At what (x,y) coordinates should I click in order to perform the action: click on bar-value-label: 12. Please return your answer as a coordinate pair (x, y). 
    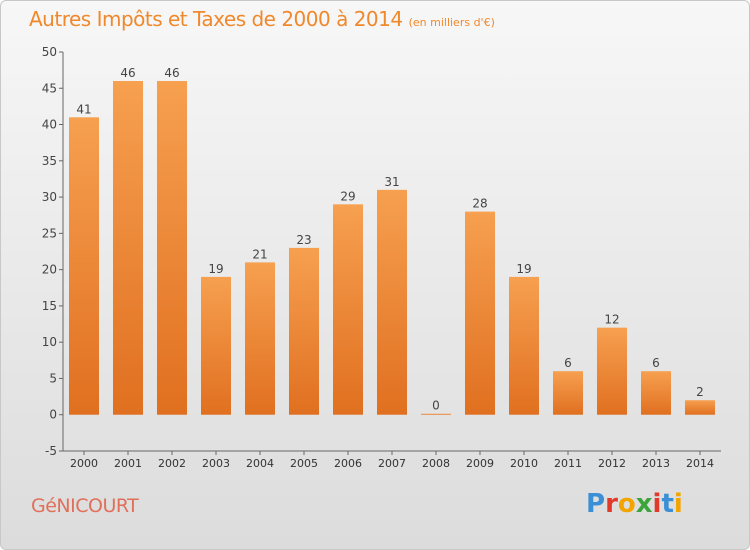
    Looking at the image, I should click on (611, 320).